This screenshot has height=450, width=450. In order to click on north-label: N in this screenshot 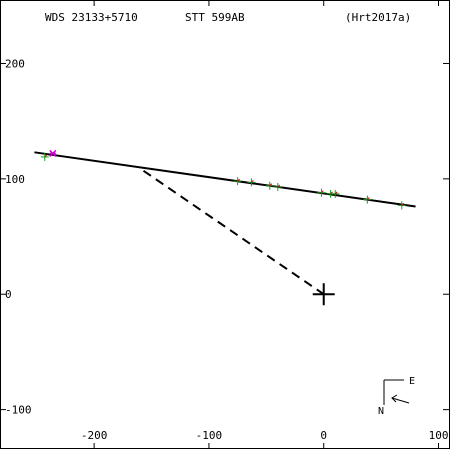, I will do `click(381, 411)`.